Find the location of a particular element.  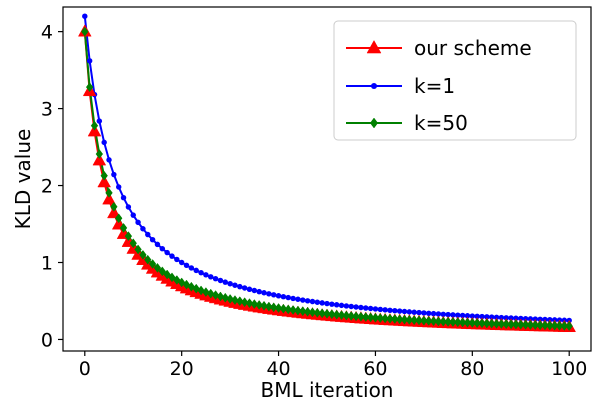

y-axis-label: KLD value is located at coordinates (23, 179).